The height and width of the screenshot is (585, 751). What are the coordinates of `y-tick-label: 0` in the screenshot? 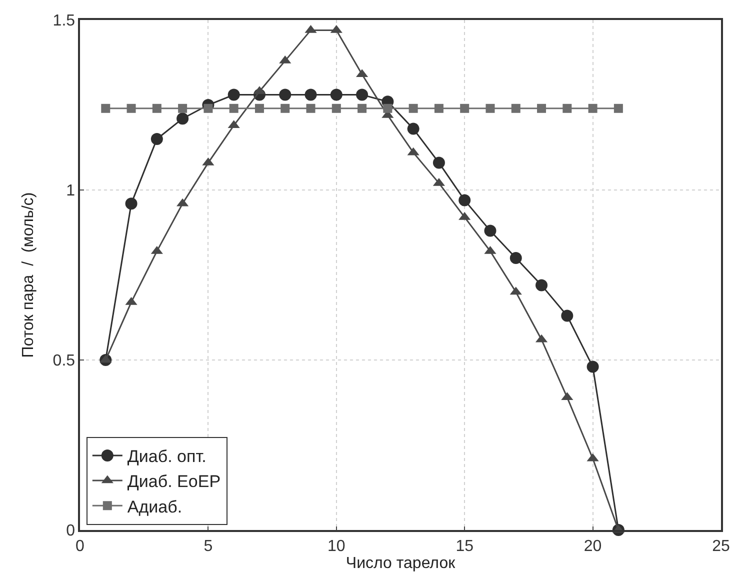 It's located at (71, 531).